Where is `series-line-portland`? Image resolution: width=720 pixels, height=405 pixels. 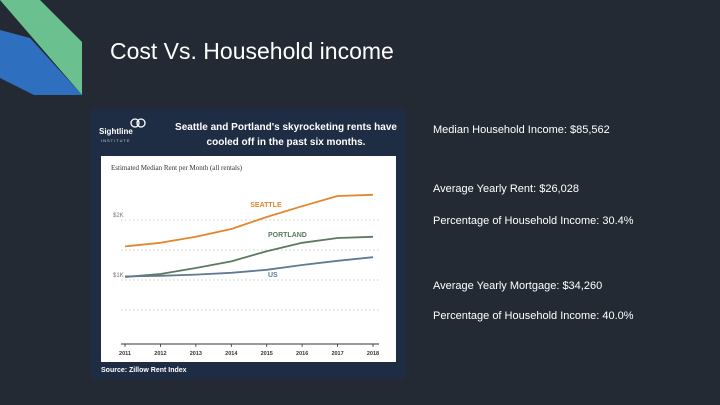 series-line-portland is located at coordinates (249, 256).